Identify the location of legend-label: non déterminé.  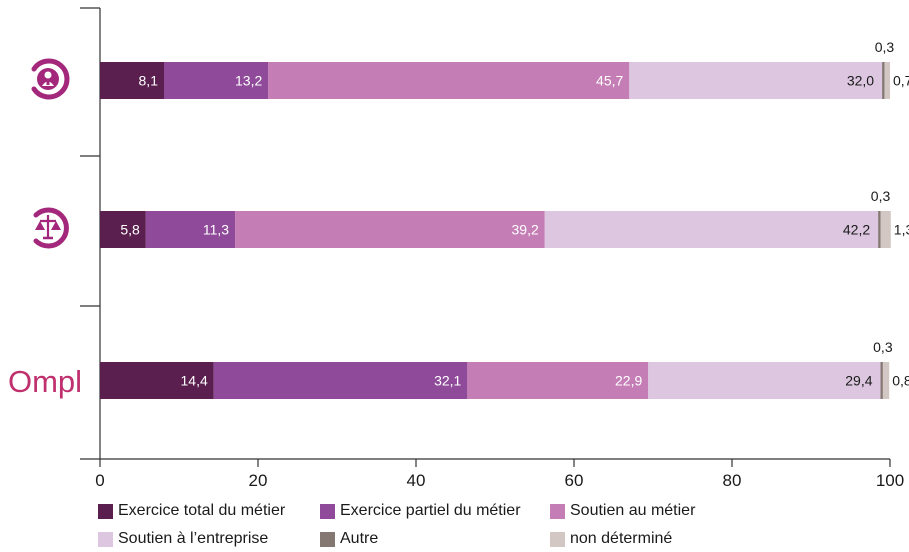
(621, 538).